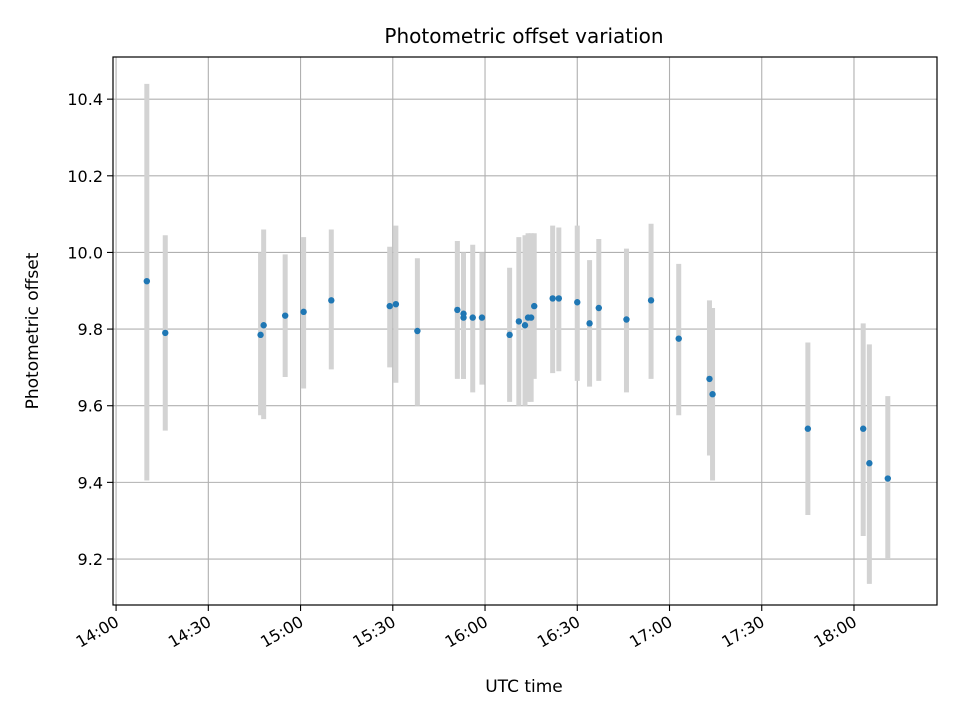 Image resolution: width=960 pixels, height=720 pixels. Describe the element at coordinates (281, 632) in the screenshot. I see `x-tick-label: 15:00` at that location.